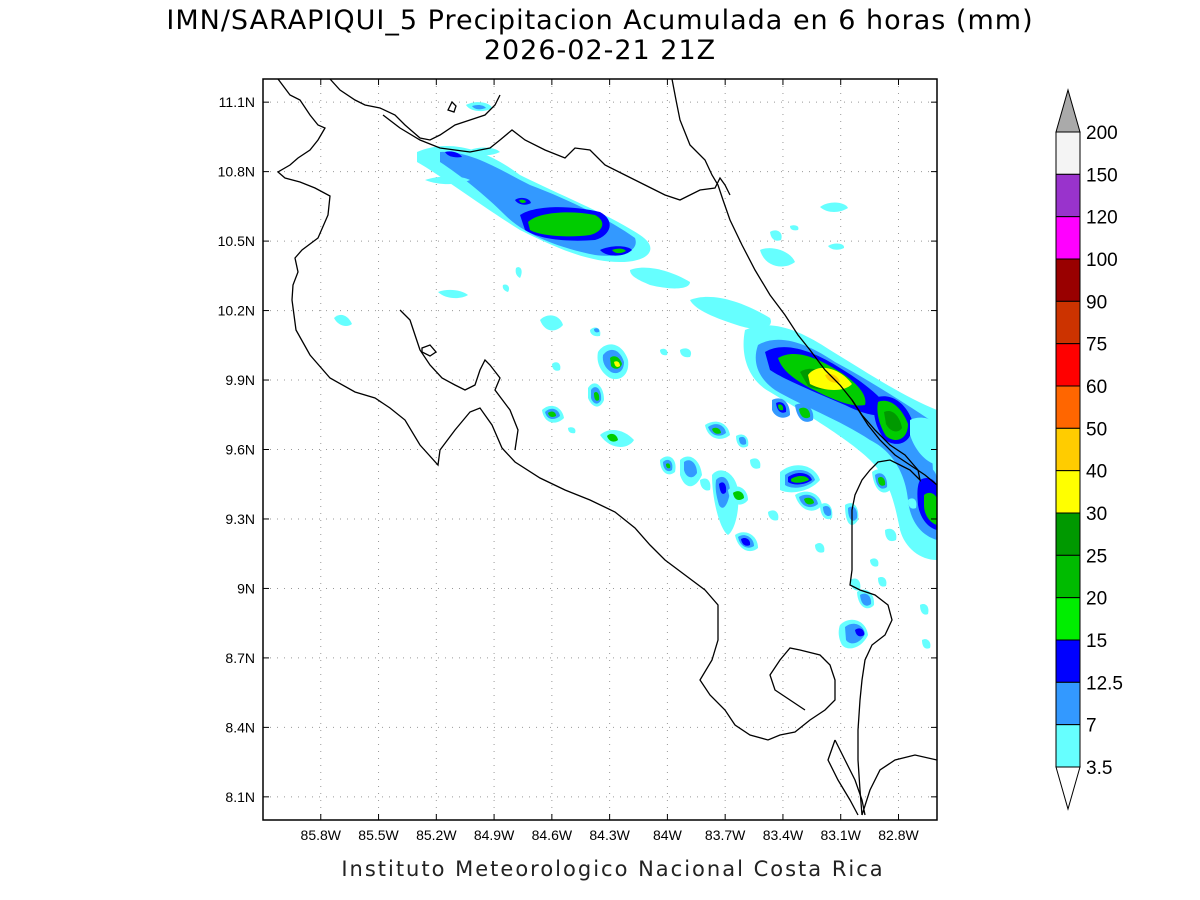  I want to click on colorbar-legend: 200 150 120 100 90 75 60 50 40 30 25 20 15 12.5 7 3.5, so click(1089, 449).